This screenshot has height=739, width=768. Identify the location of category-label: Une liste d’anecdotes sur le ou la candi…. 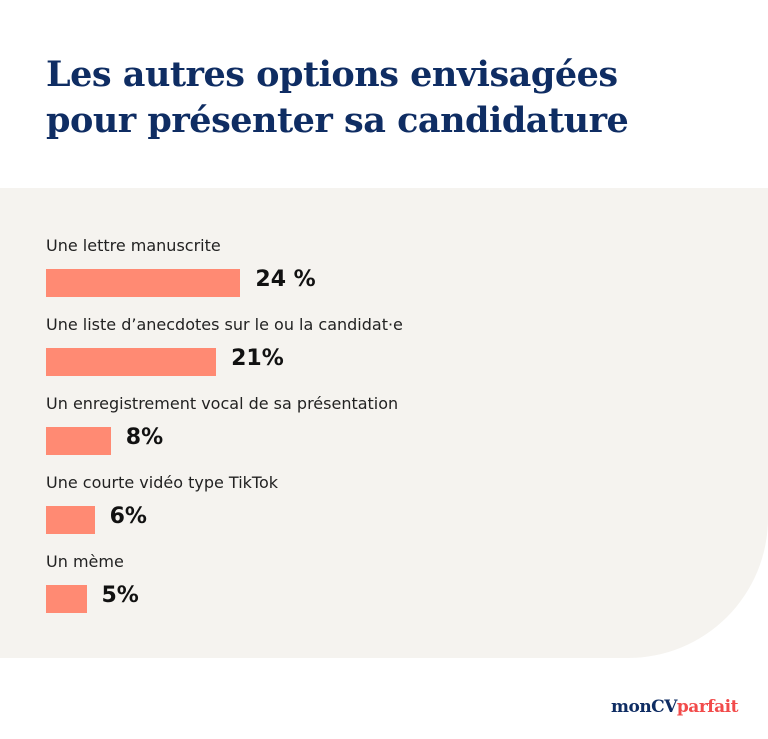
(224, 324).